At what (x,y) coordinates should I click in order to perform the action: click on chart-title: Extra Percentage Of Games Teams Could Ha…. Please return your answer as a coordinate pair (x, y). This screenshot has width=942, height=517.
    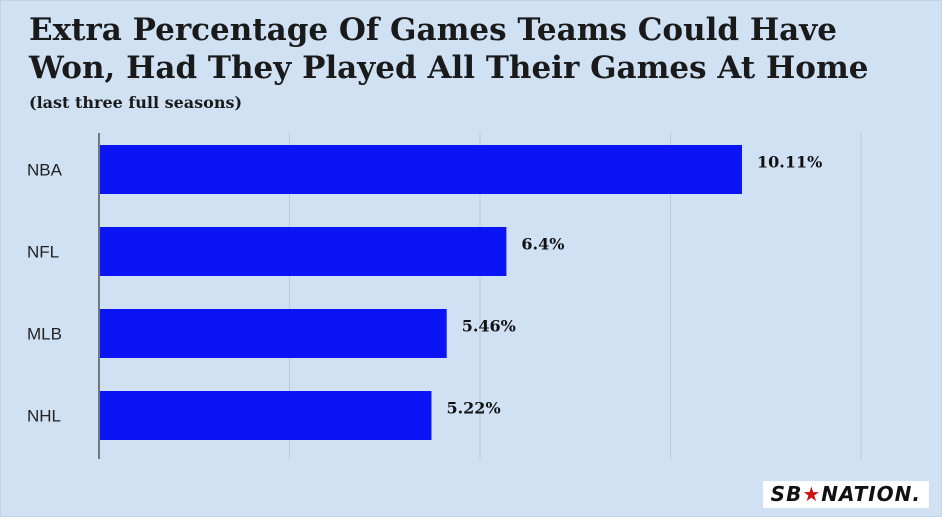
    Looking at the image, I should click on (469, 49).